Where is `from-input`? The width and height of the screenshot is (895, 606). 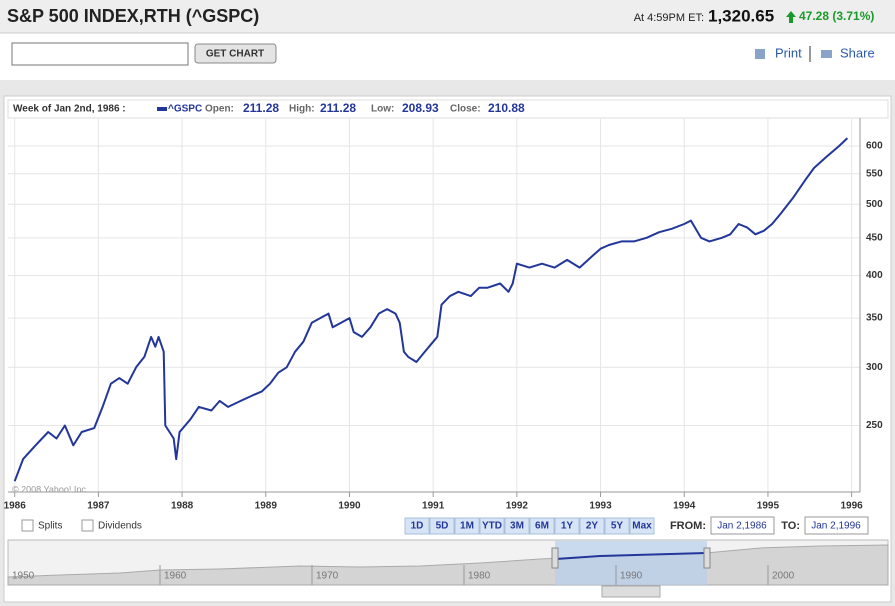 from-input is located at coordinates (742, 525).